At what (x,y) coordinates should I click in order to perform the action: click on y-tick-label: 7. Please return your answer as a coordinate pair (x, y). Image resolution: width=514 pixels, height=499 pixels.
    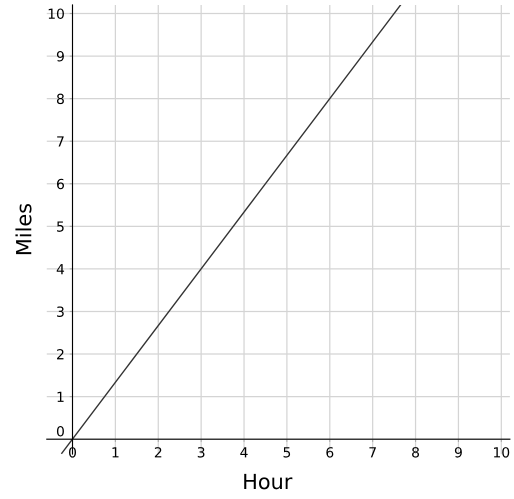
    Looking at the image, I should click on (60, 141).